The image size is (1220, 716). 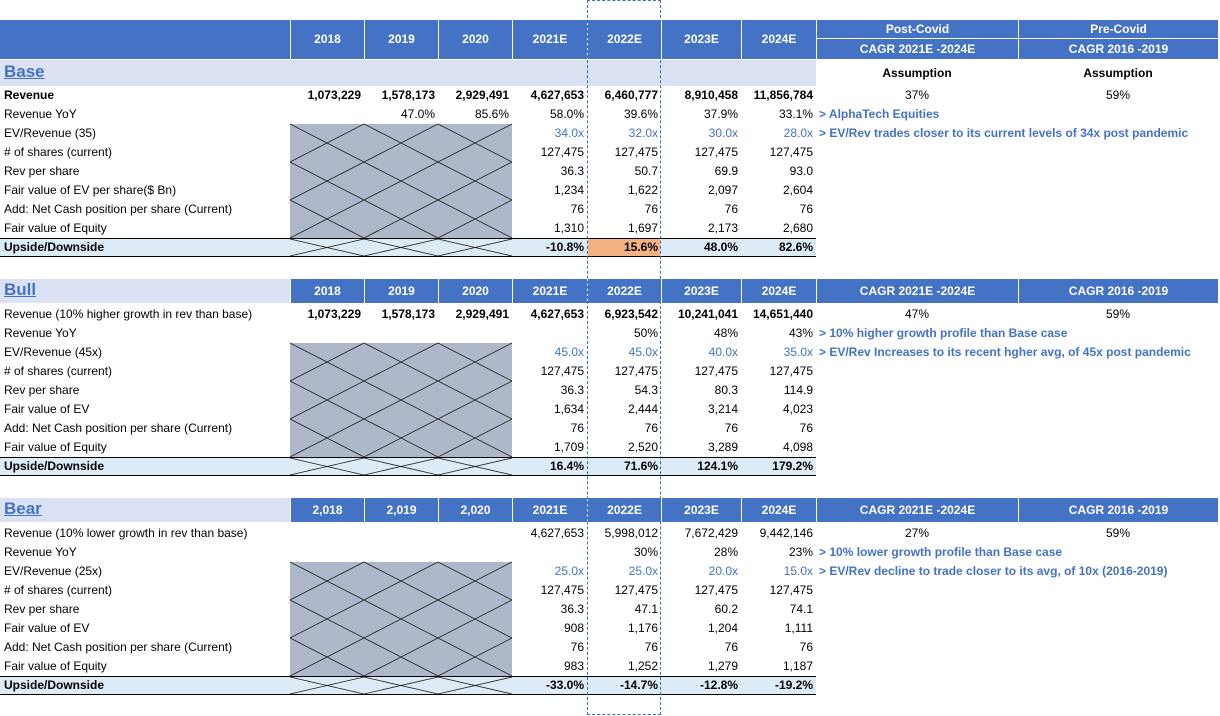 What do you see at coordinates (642, 447) in the screenshot?
I see `table-cell: 2,520` at bounding box center [642, 447].